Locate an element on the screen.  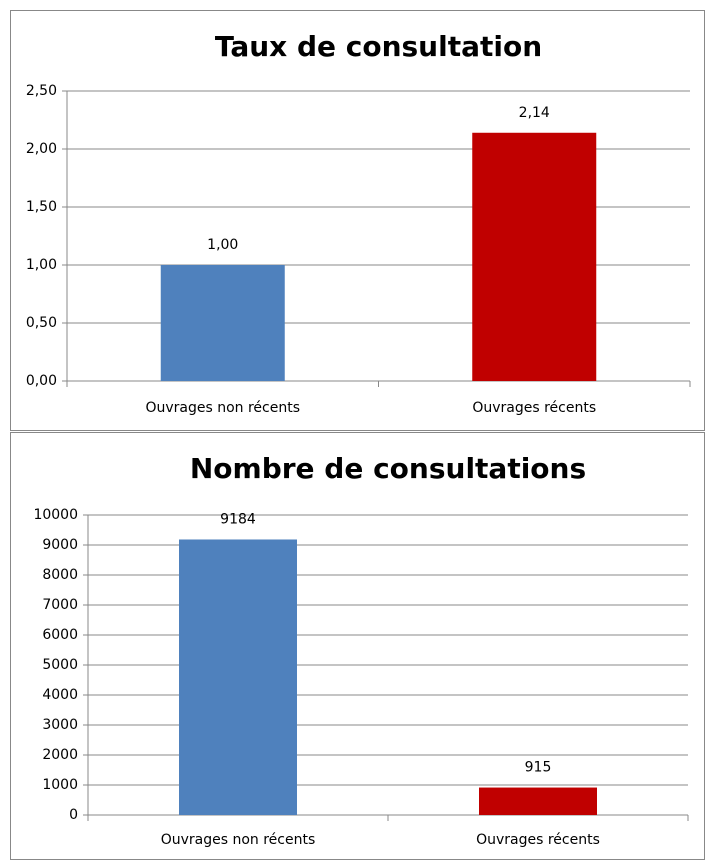
y-tick-label: 2,50 is located at coordinates (41, 91).